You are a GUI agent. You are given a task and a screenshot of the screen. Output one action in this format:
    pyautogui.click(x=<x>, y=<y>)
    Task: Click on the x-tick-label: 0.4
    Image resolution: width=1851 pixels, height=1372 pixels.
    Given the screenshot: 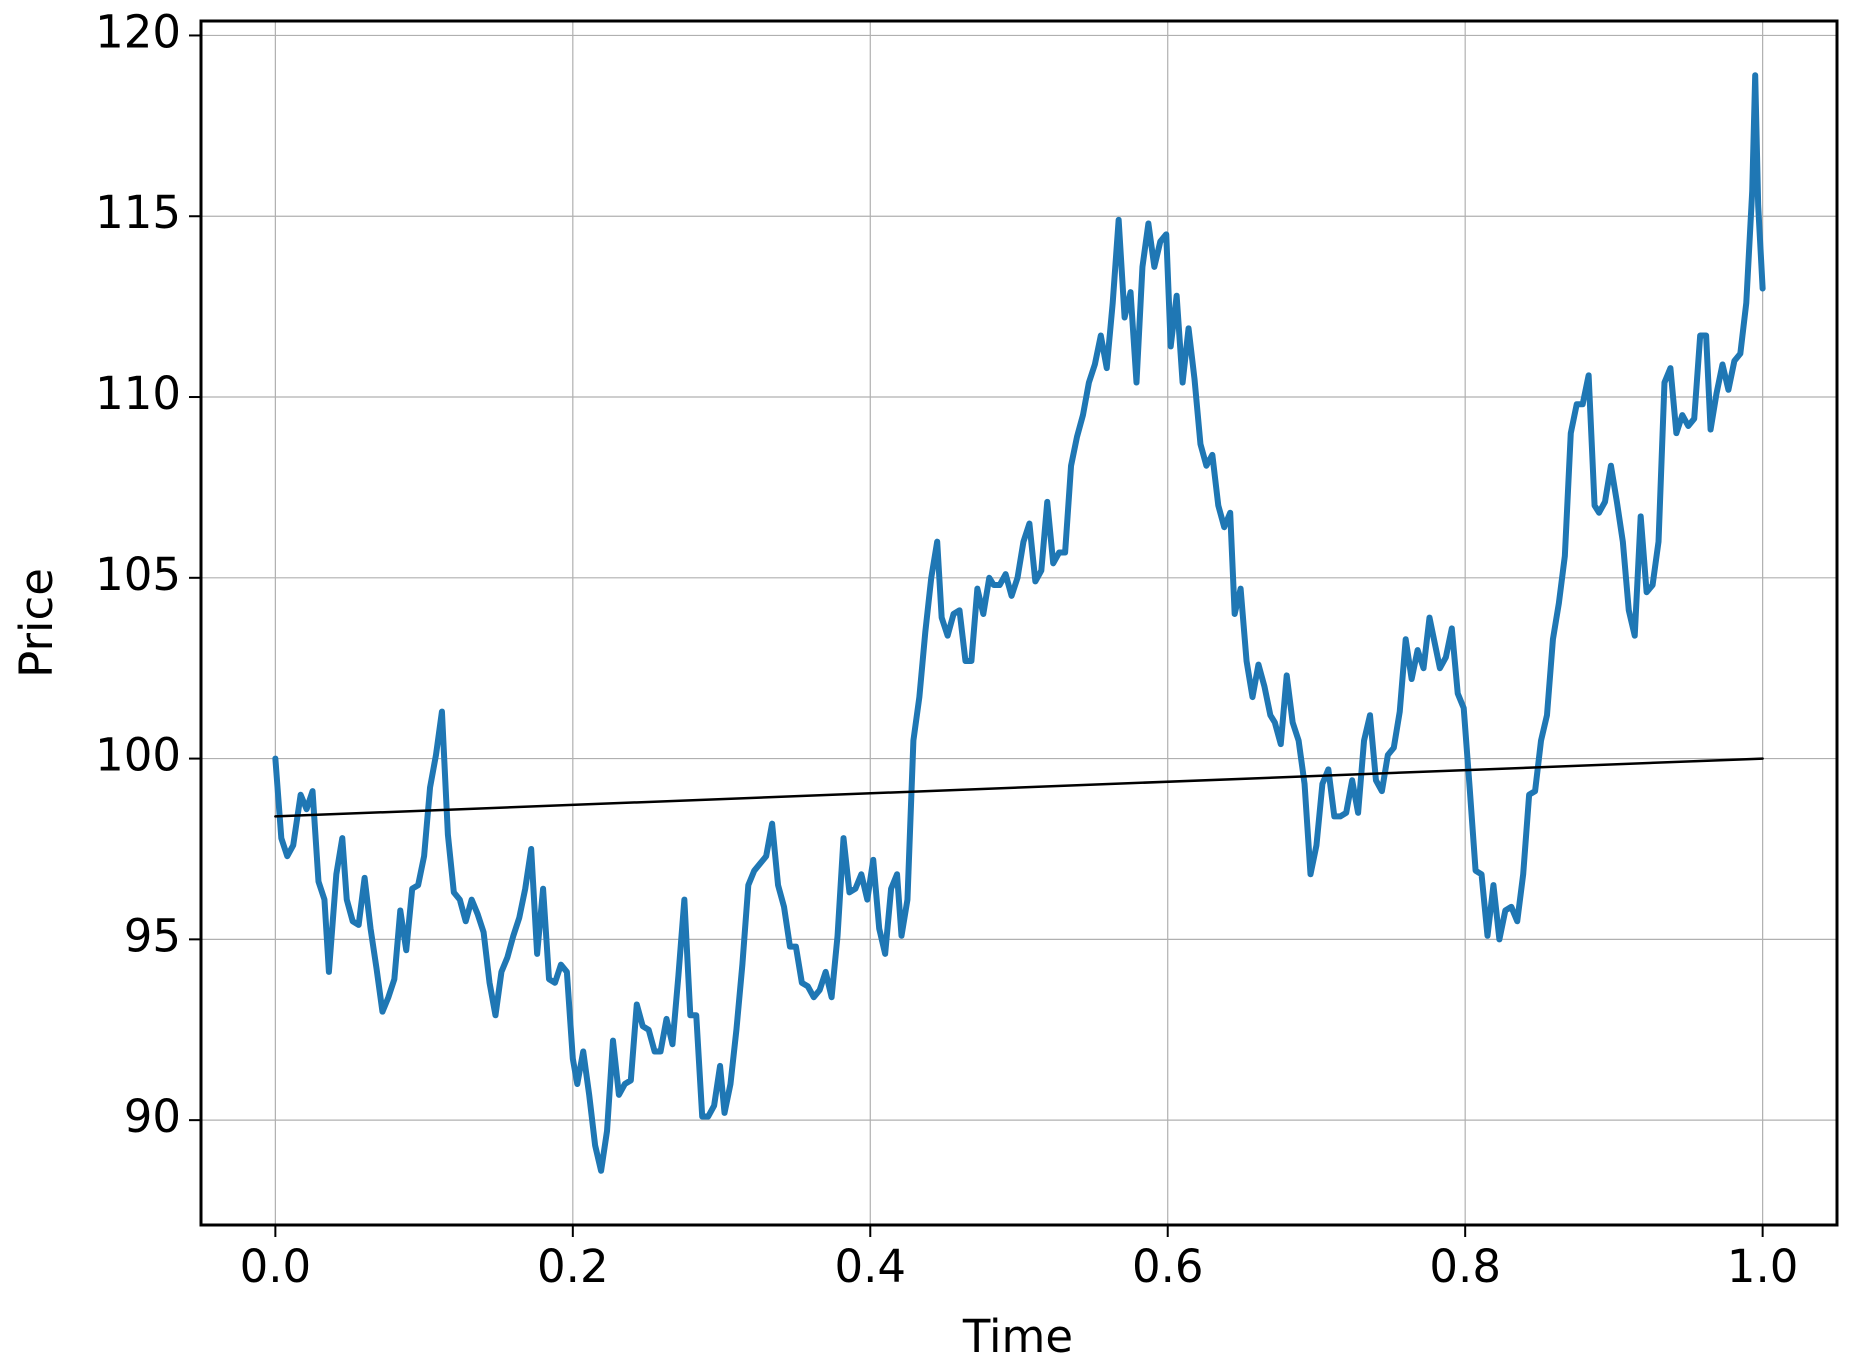 What is the action you would take?
    pyautogui.click(x=870, y=1266)
    